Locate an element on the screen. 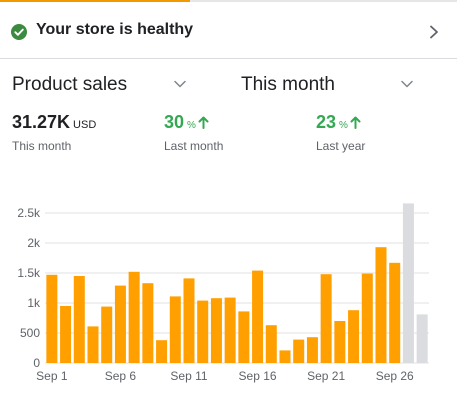  y-tick-label: 1k is located at coordinates (34, 303).